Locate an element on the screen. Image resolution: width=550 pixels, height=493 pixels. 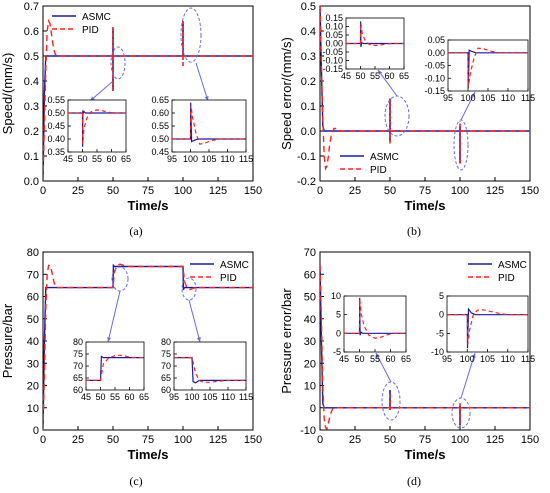
y-tick-label: 50 is located at coordinates (33, 320).